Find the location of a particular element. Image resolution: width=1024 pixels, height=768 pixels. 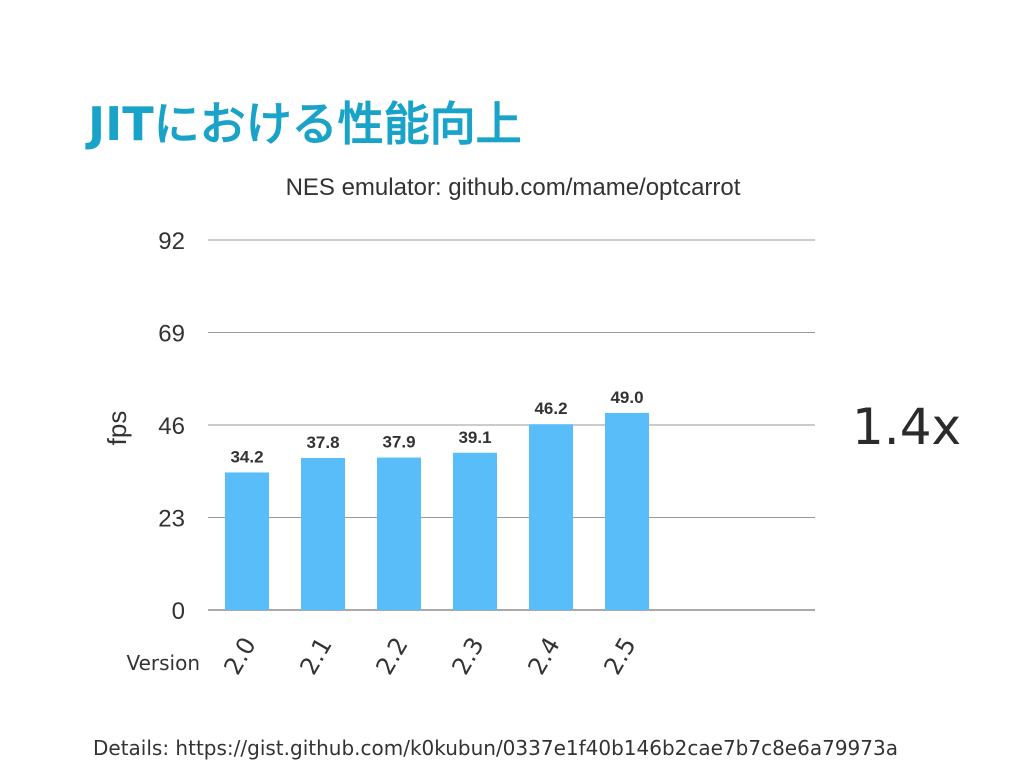

x-tick-label: 2.4 is located at coordinates (543, 655).